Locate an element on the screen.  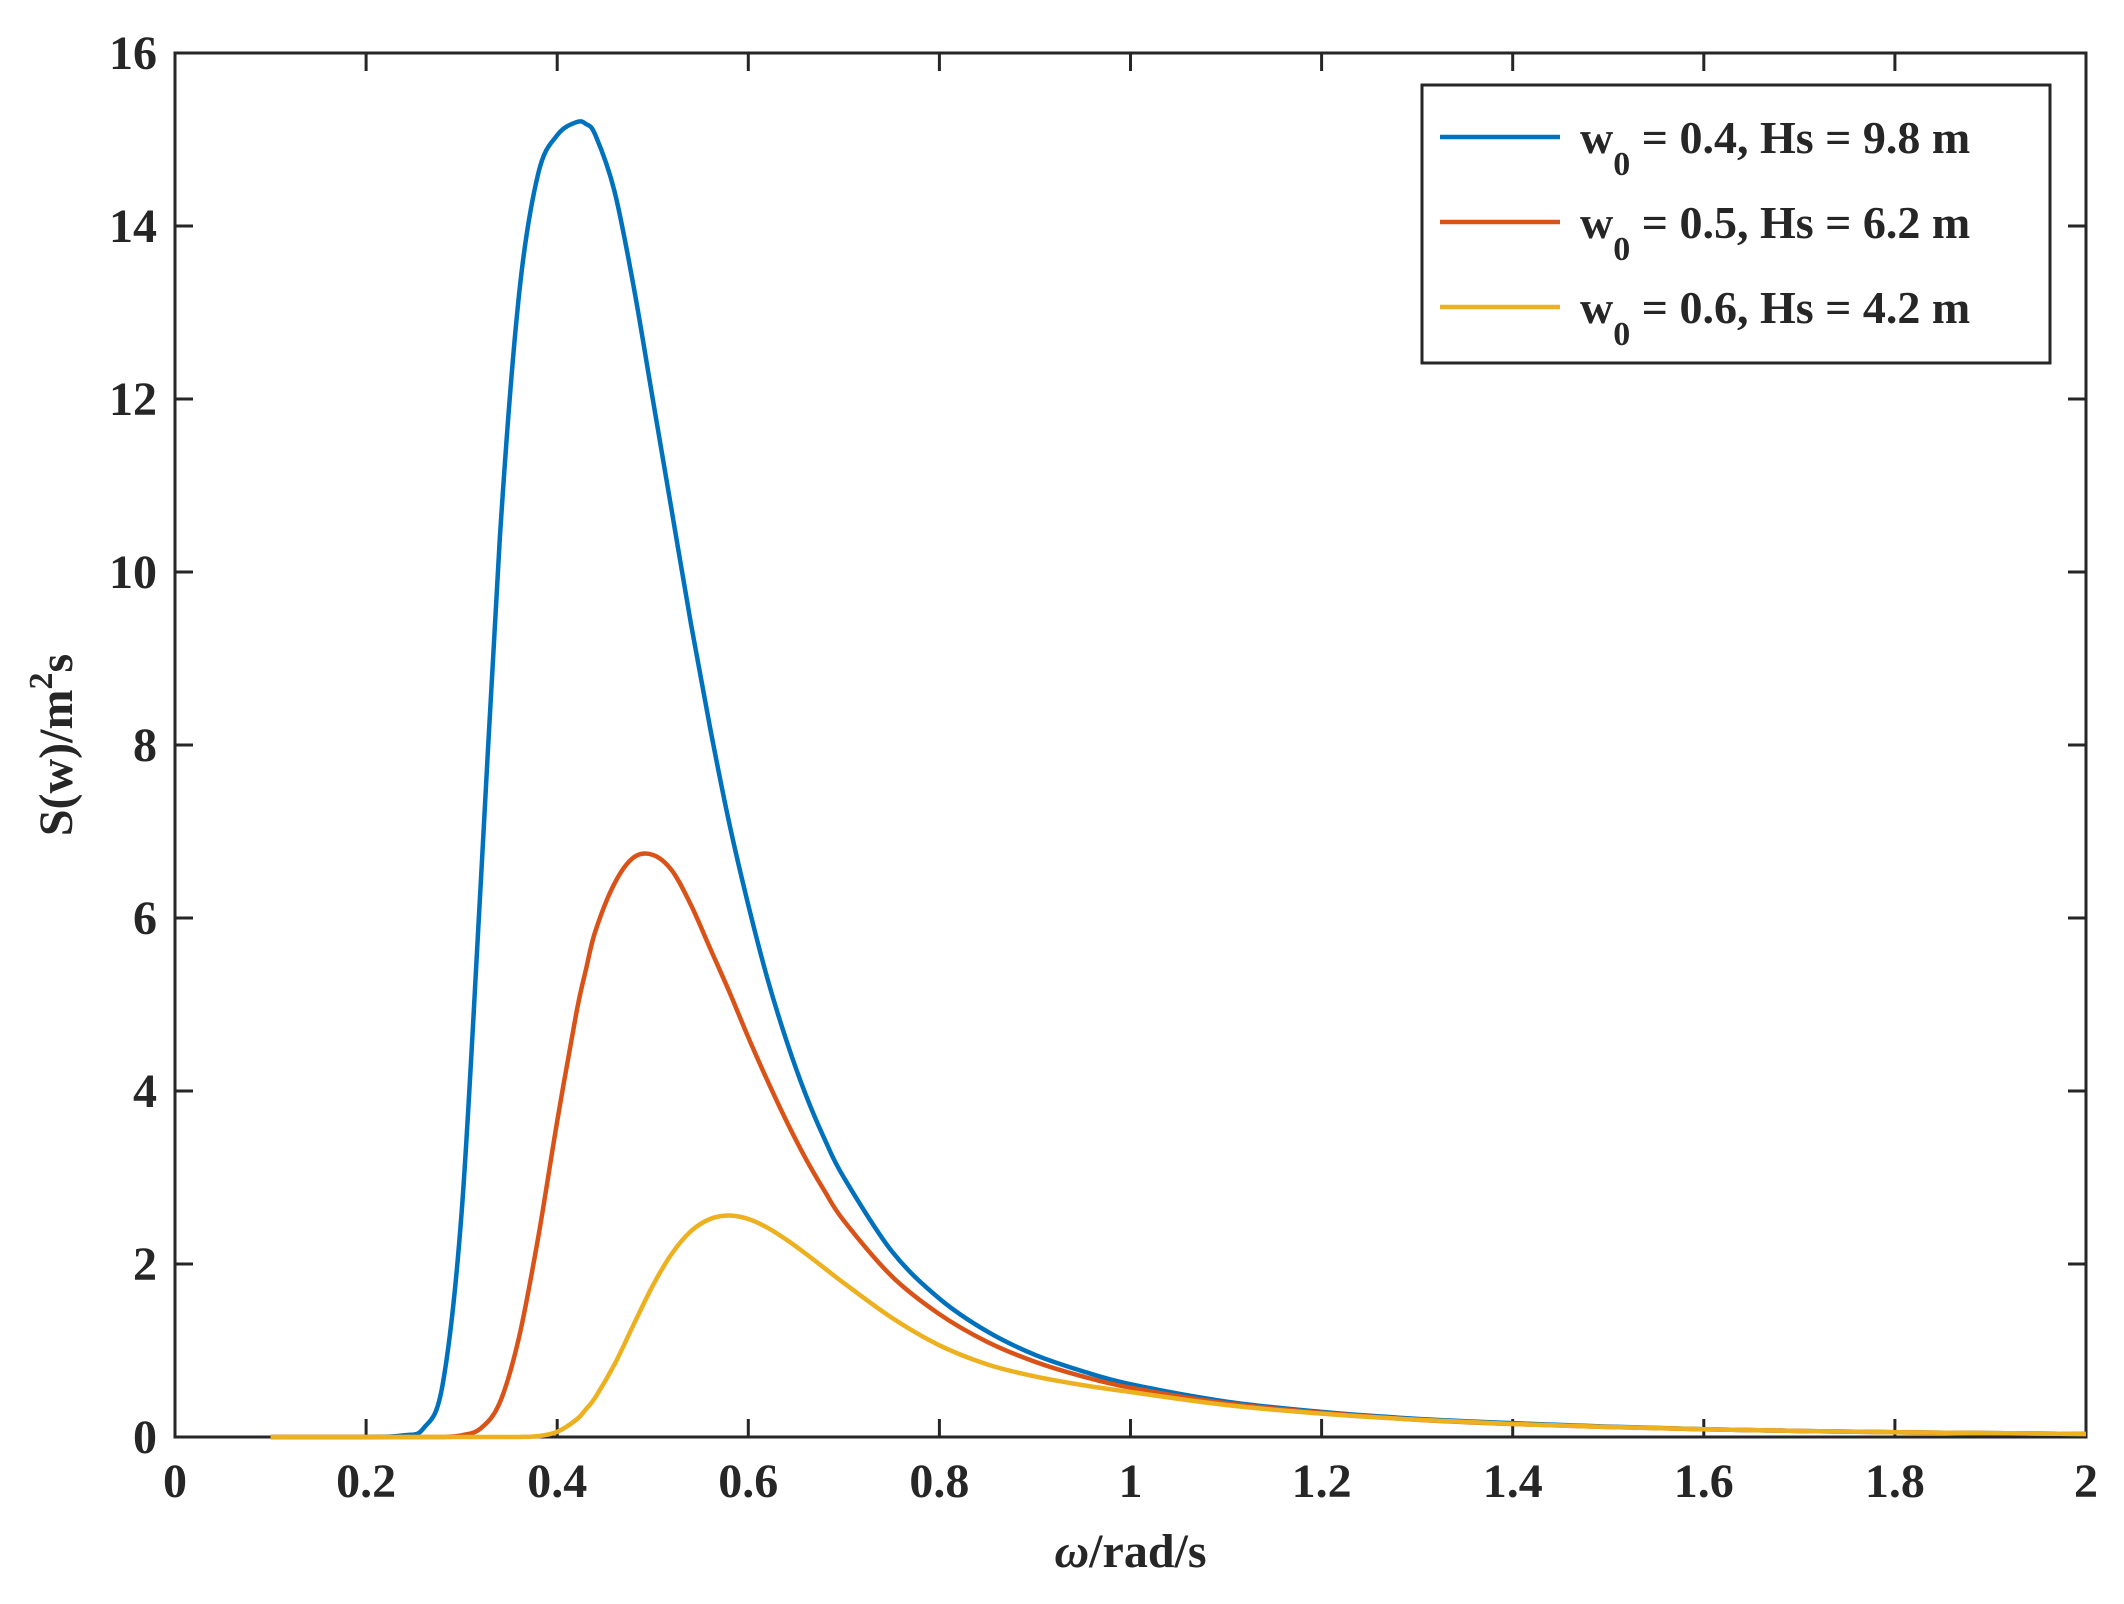
legend-item: w0 = 0.5, Hs = 6.2 m is located at coordinates (1705, 232).